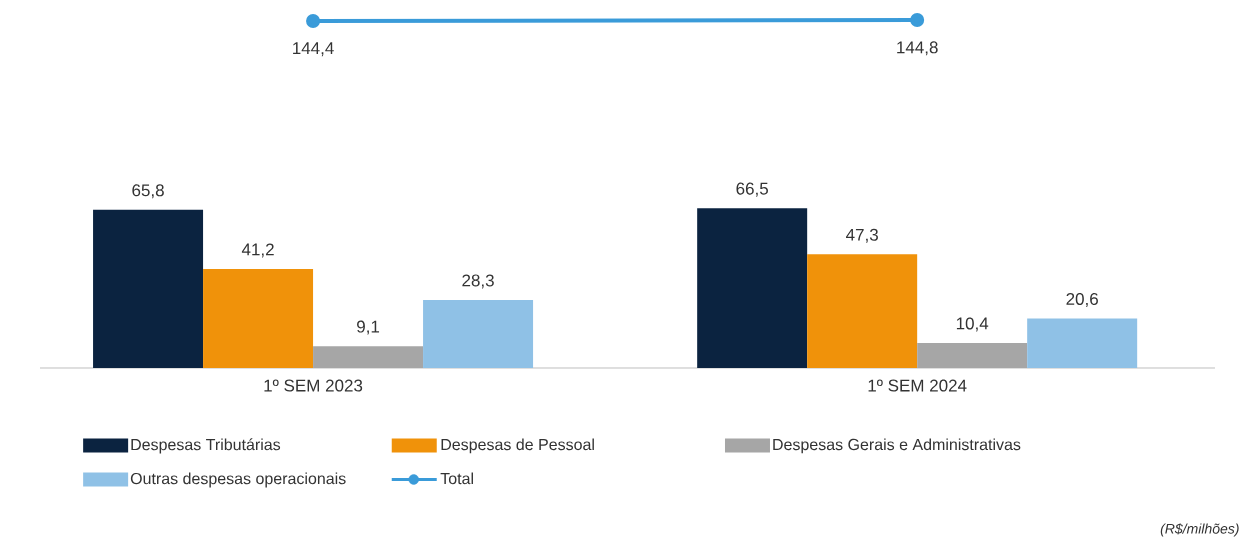 The width and height of the screenshot is (1251, 546). I want to click on data-label: 47,3, so click(862, 235).